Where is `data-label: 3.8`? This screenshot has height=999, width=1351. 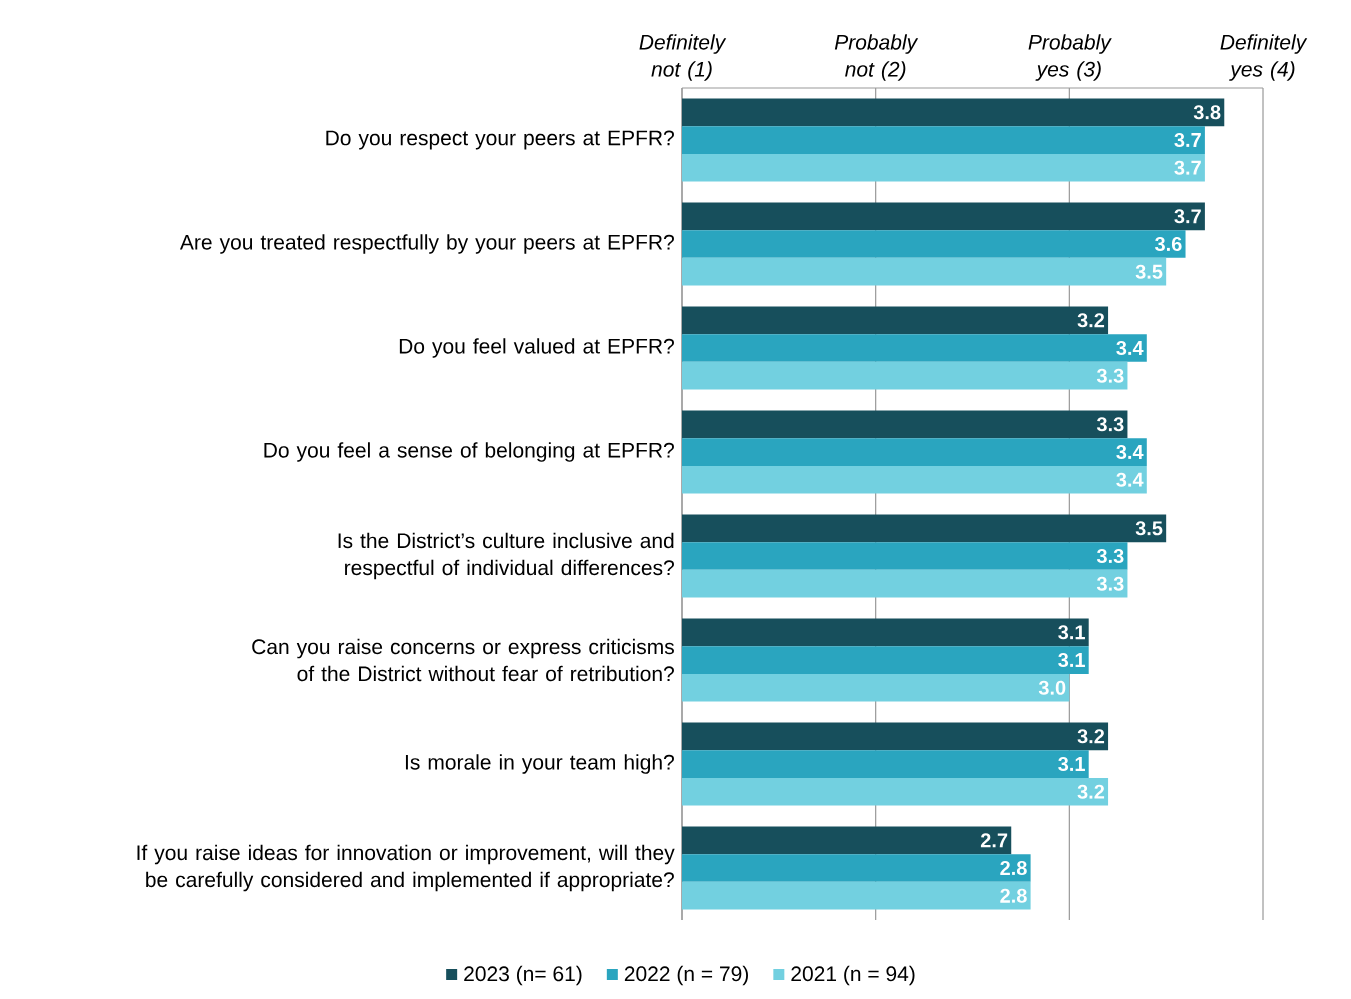
data-label: 3.8 is located at coordinates (1207, 112).